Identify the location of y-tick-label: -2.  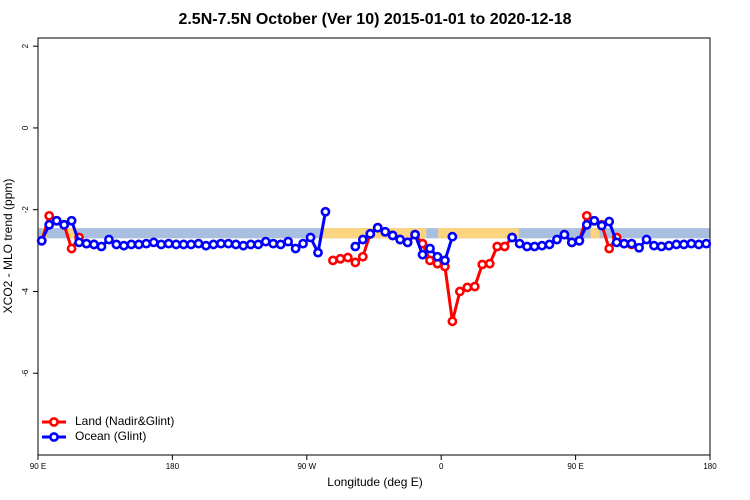
(25, 210).